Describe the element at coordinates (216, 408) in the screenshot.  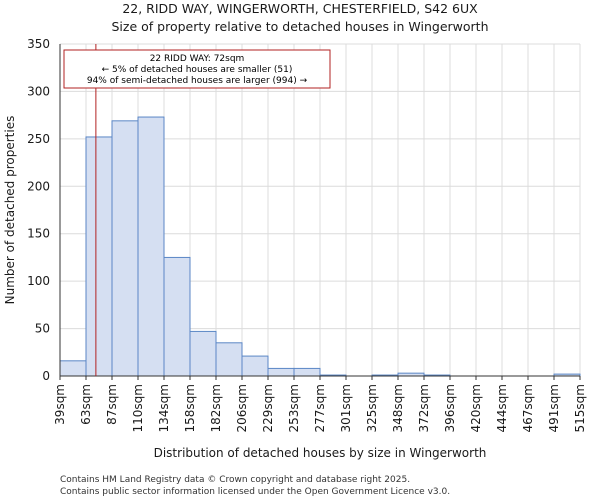
I see `x-tick-label: 182sqm` at that location.